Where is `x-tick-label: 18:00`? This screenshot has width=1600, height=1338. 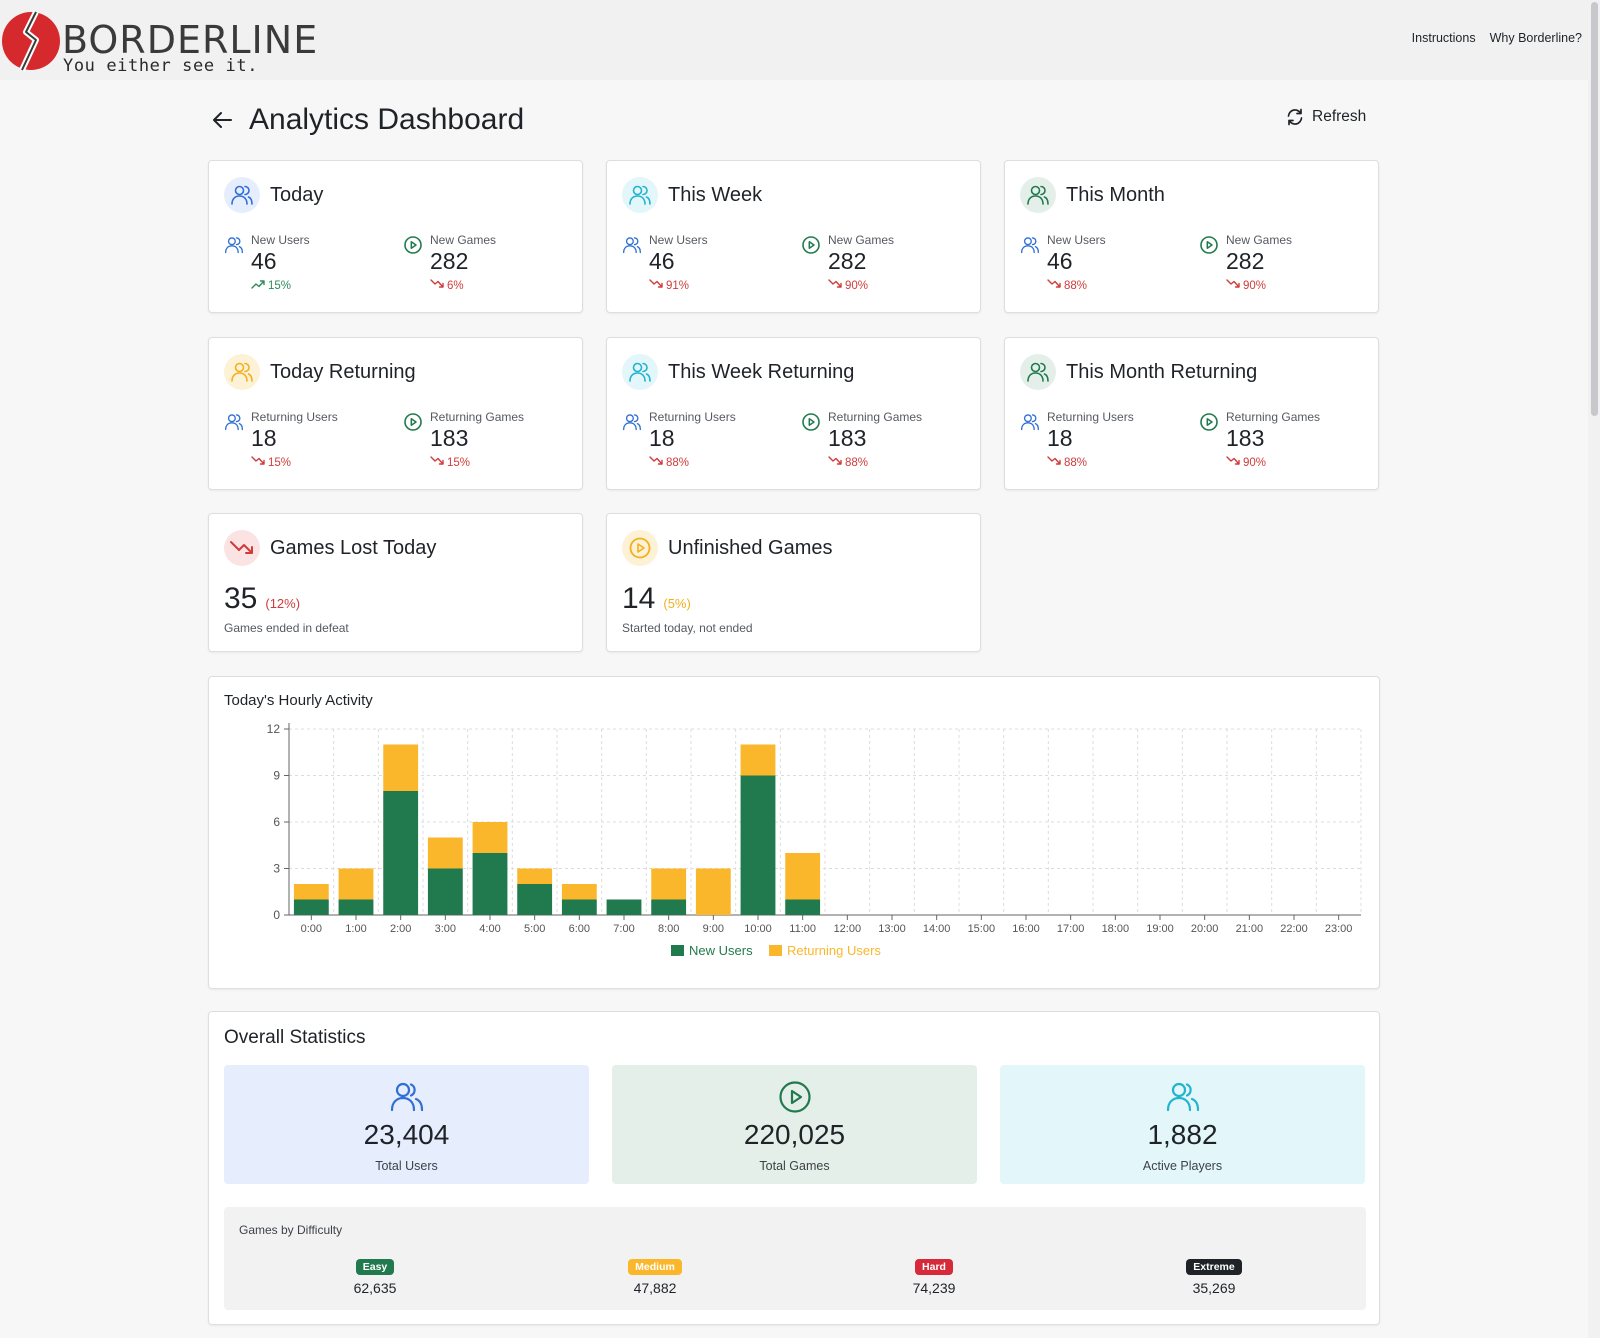
x-tick-label: 18:00 is located at coordinates (1116, 929).